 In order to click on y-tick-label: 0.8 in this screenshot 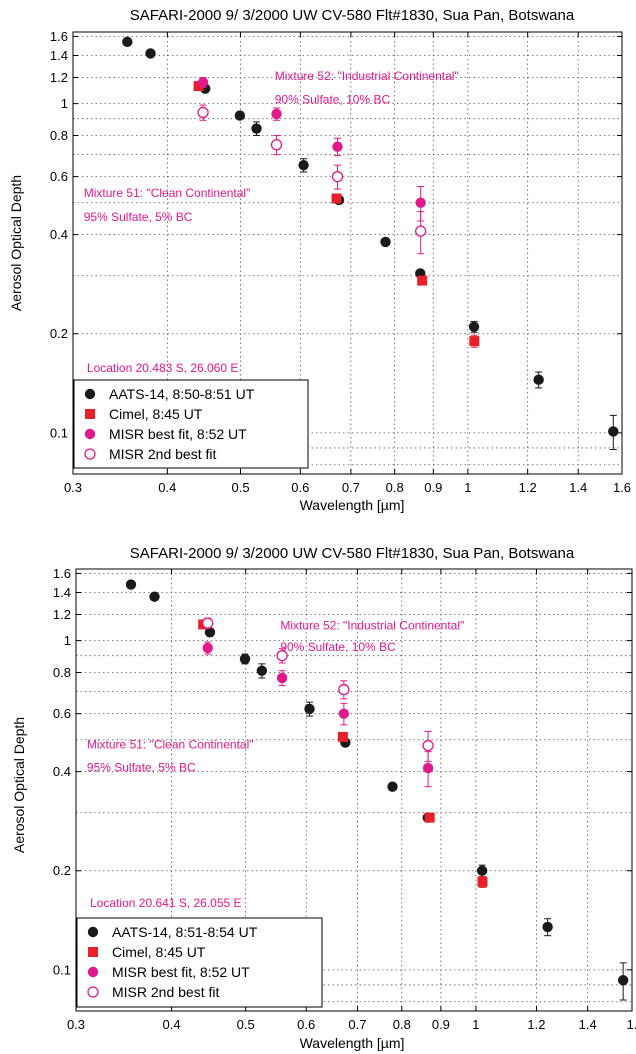, I will do `click(62, 672)`.